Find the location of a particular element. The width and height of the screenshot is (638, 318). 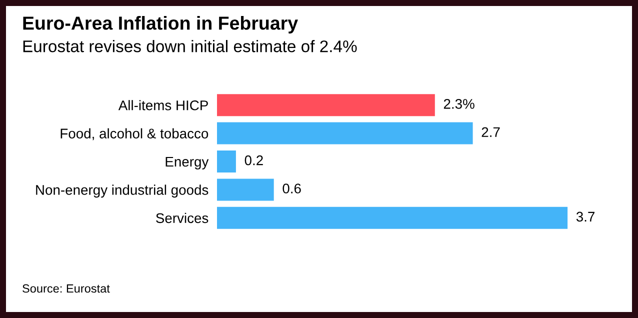

y-tick-label: Food, alcohol & tobacco is located at coordinates (134, 134).